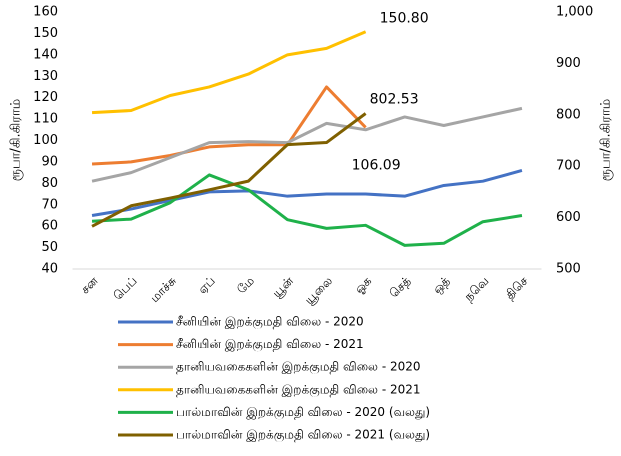  What do you see at coordinates (298, 389) in the screenshot?
I see `legend-label: தானியவகைகளின் இறக்குமதி விலை - 2021` at bounding box center [298, 389].